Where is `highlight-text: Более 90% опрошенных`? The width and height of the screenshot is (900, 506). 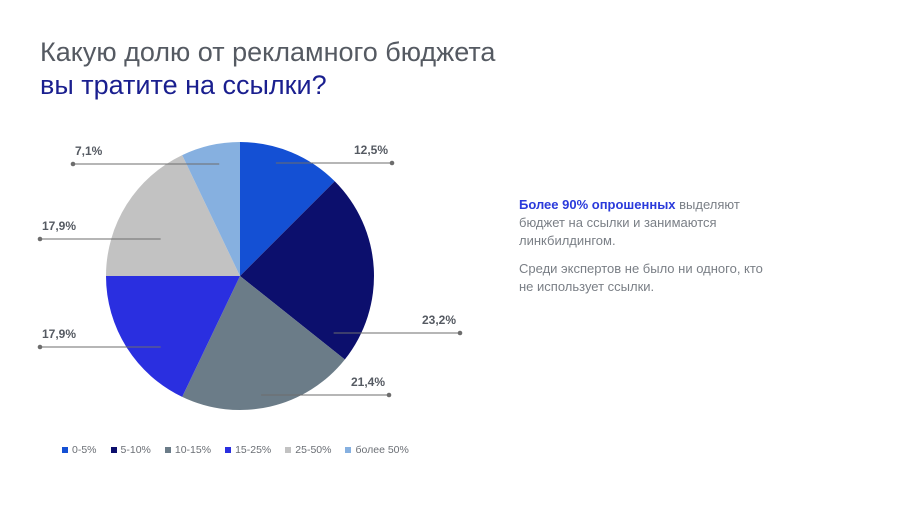 highlight-text: Более 90% опрошенных is located at coordinates (597, 204).